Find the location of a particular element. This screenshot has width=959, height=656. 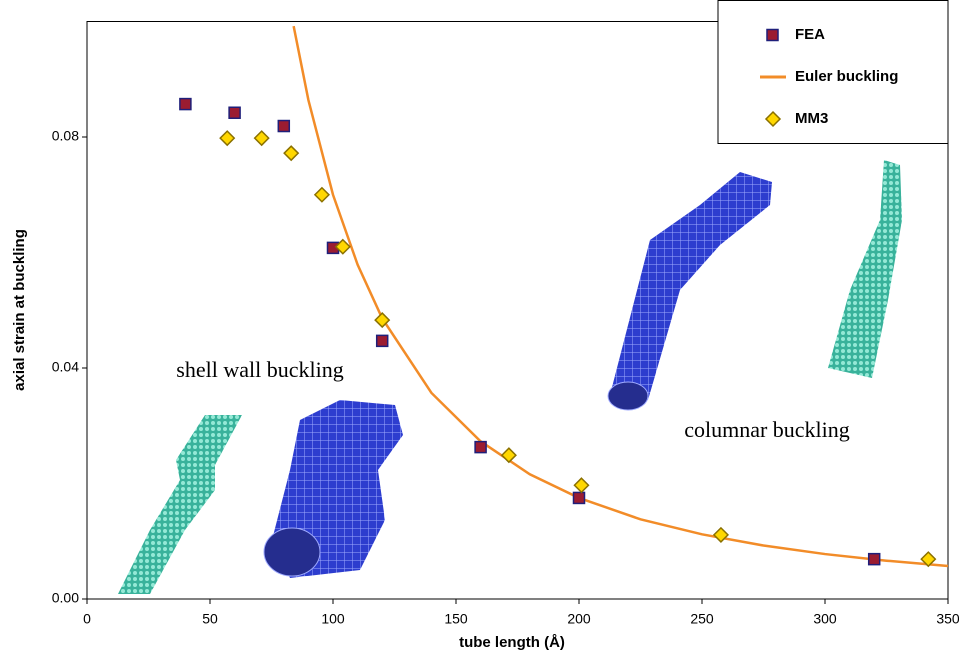

legend-box is located at coordinates (833, 72).